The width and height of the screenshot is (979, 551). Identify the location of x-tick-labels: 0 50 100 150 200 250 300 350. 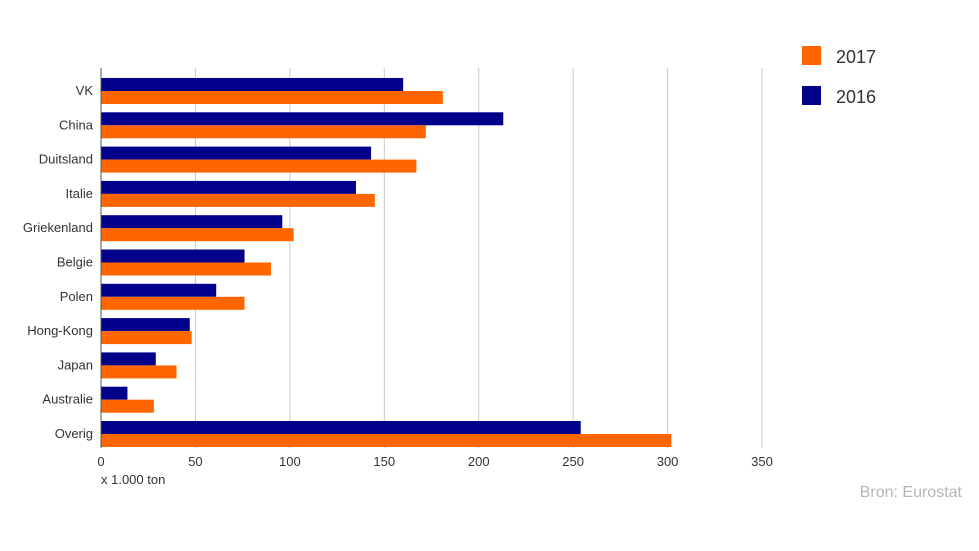
(434, 461).